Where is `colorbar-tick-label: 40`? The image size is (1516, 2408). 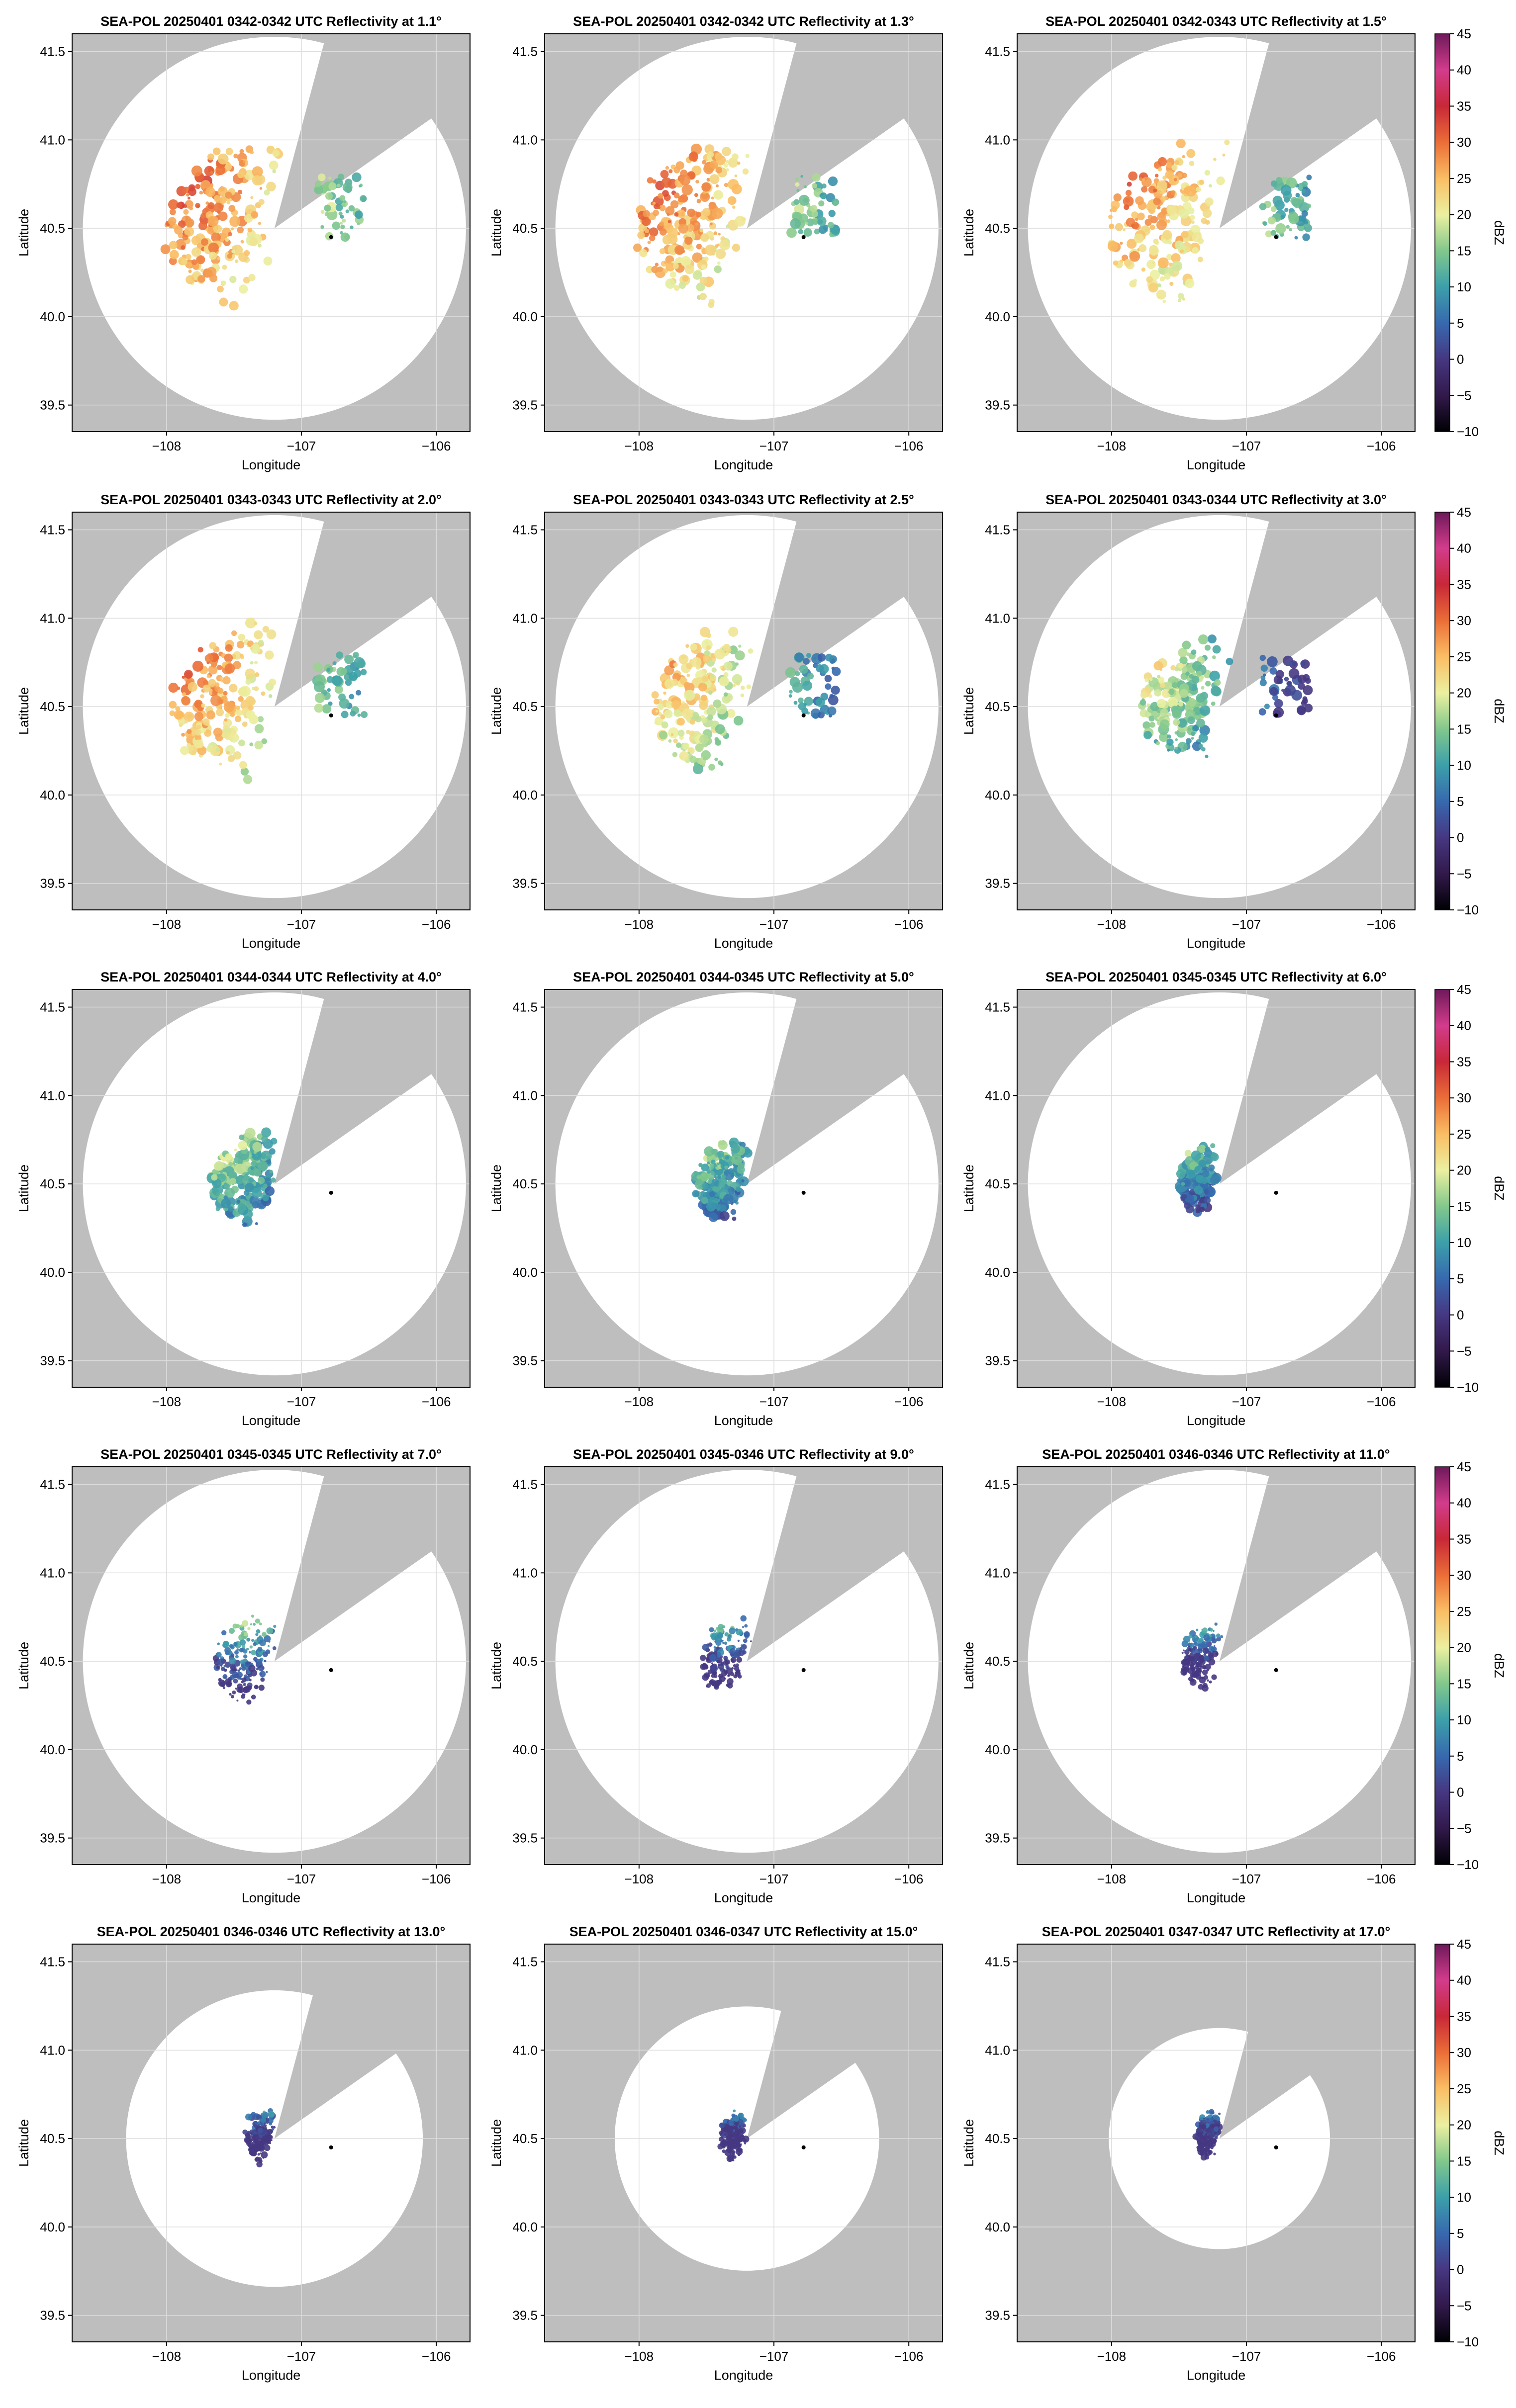 colorbar-tick-label: 40 is located at coordinates (1464, 1503).